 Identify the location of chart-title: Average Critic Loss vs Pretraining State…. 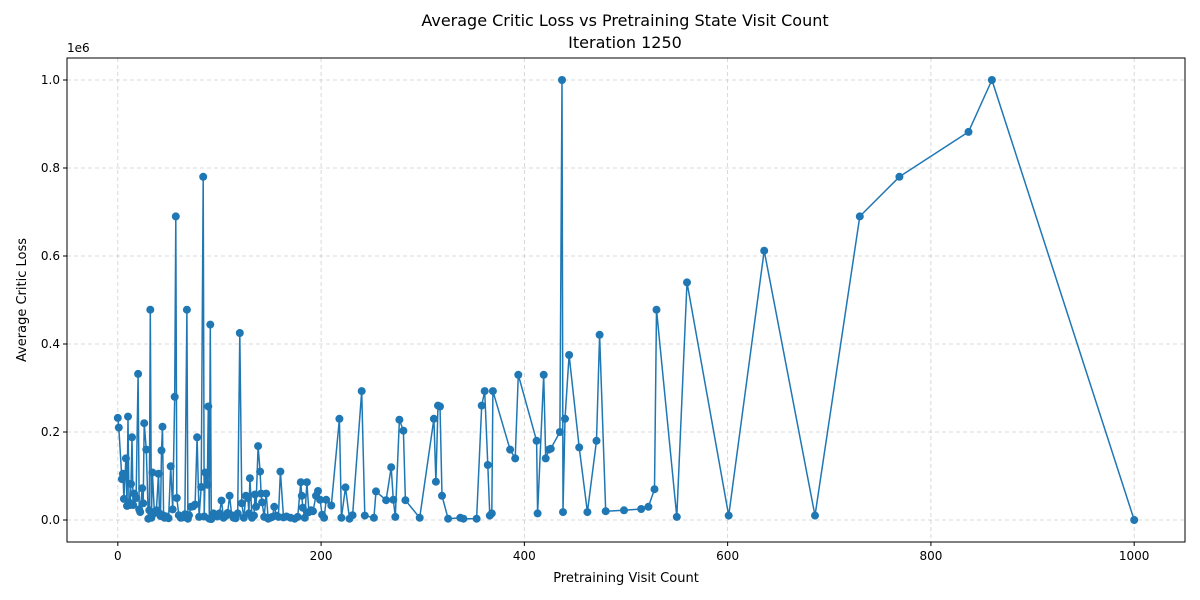
(624, 20).